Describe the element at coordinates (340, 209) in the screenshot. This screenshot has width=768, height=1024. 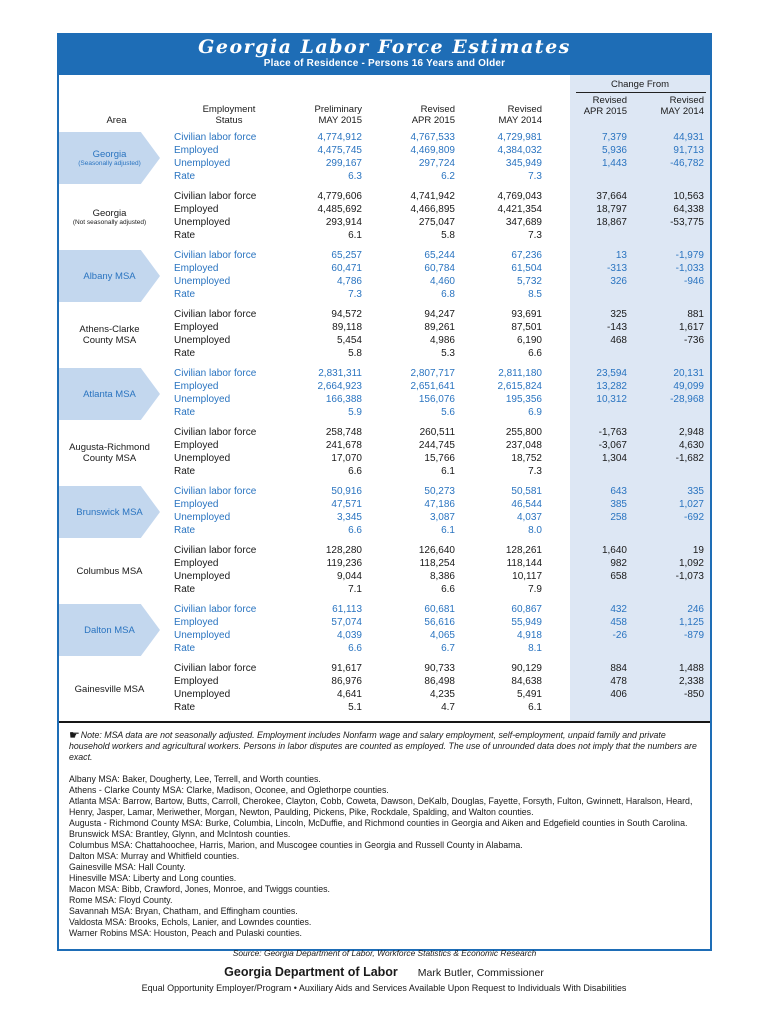
I see `value-preliminary-may-2015: 4,485,692` at that location.